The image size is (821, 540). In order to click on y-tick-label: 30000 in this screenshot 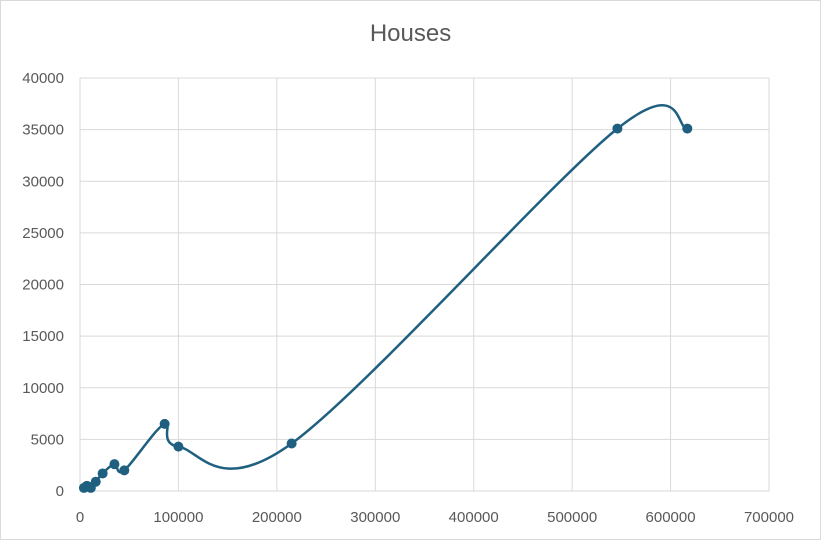, I will do `click(43, 181)`.